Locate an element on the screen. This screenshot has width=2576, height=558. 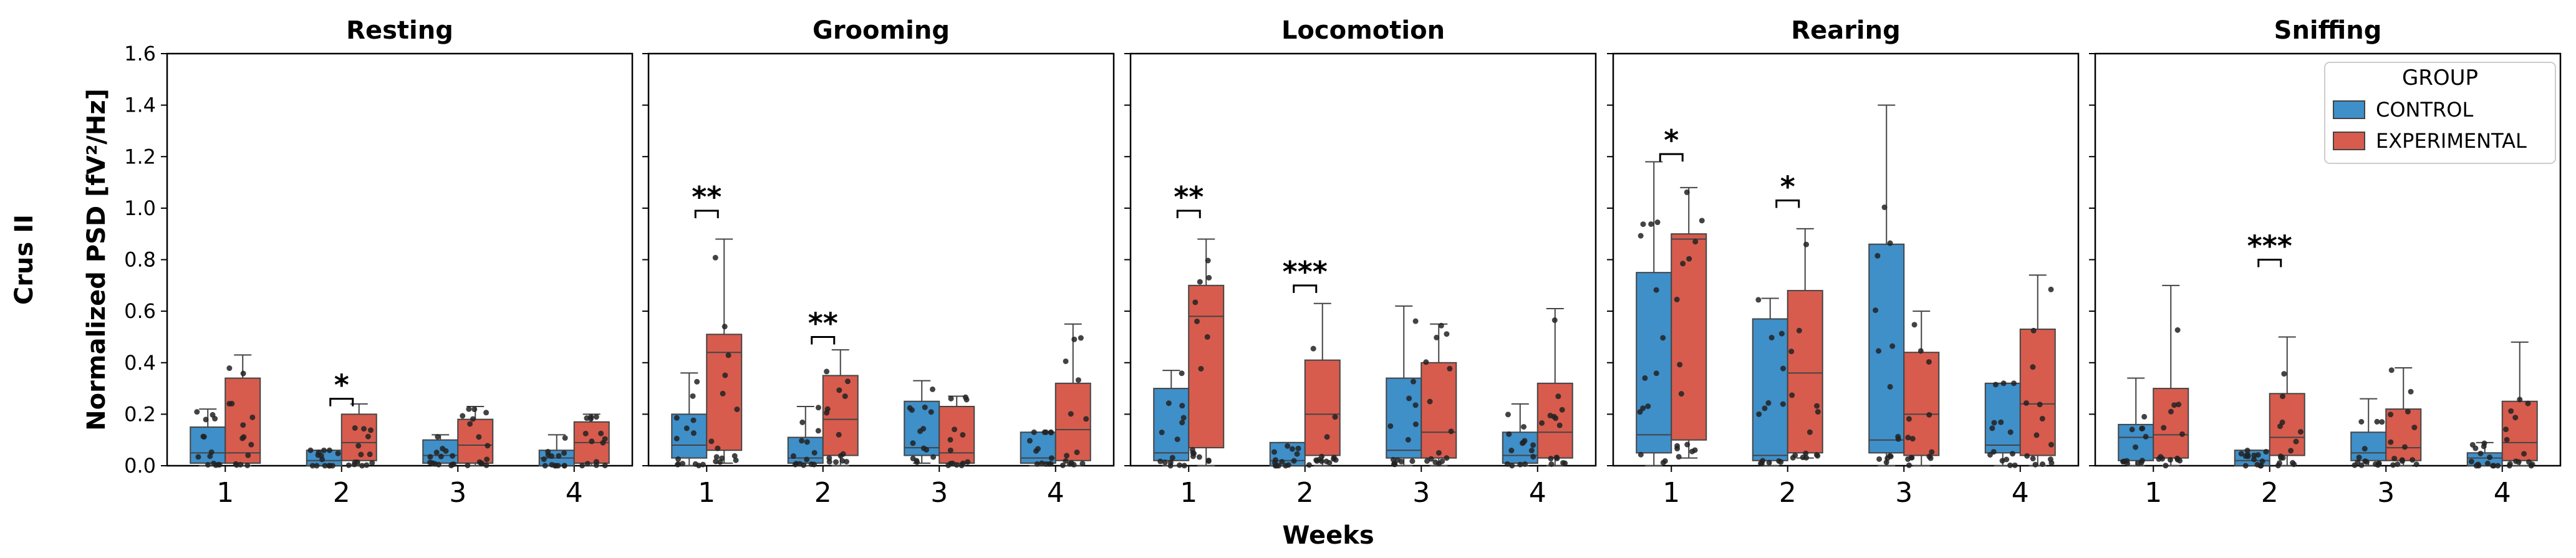
panel-title: Locomotion is located at coordinates (1363, 30).